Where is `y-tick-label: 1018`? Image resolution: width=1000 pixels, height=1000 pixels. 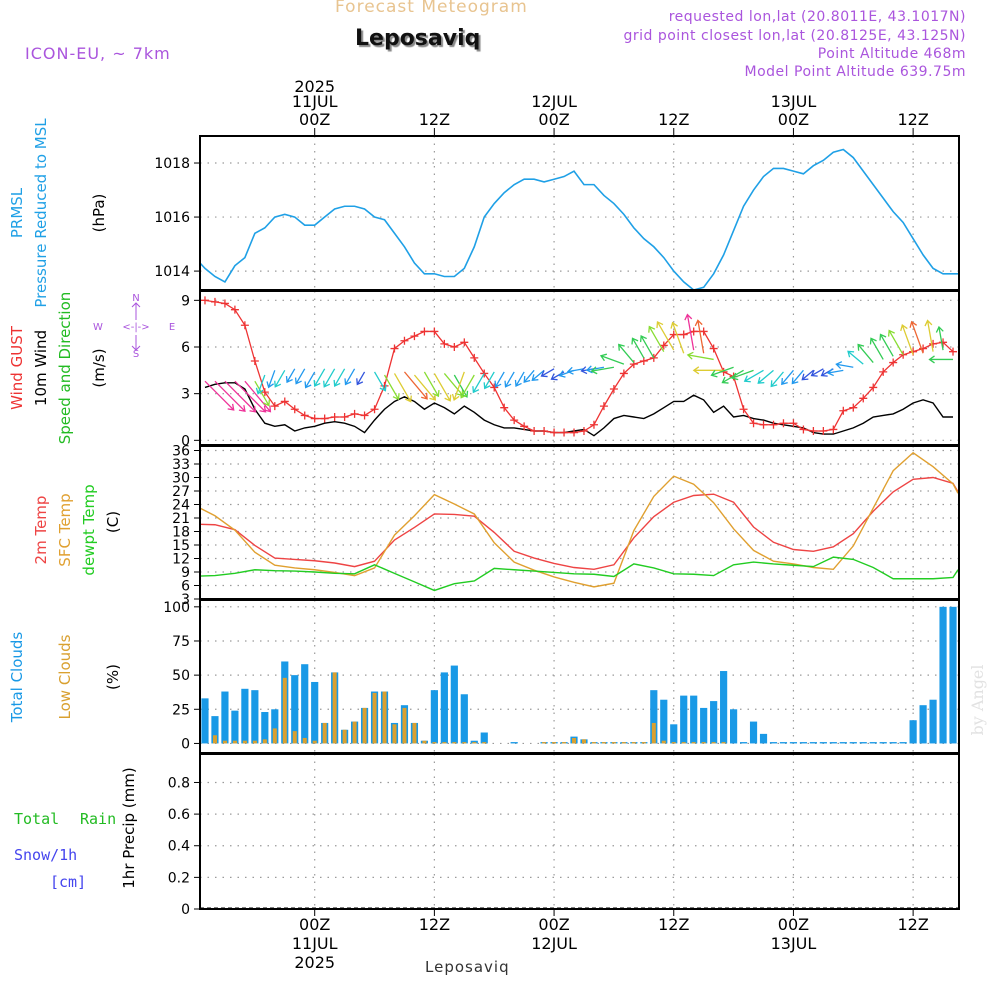
y-tick-label: 1018 is located at coordinates (172, 164).